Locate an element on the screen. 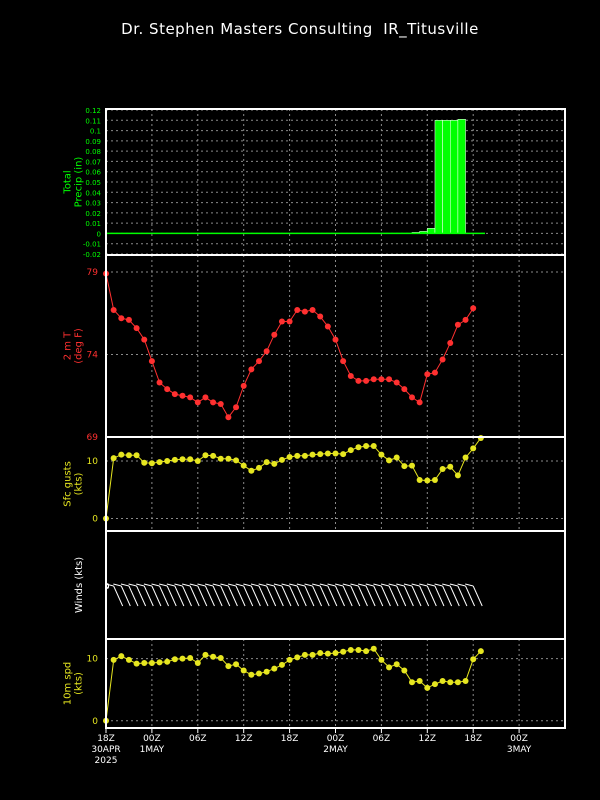  precip-ytick-label: 0.11 is located at coordinates (93, 121).